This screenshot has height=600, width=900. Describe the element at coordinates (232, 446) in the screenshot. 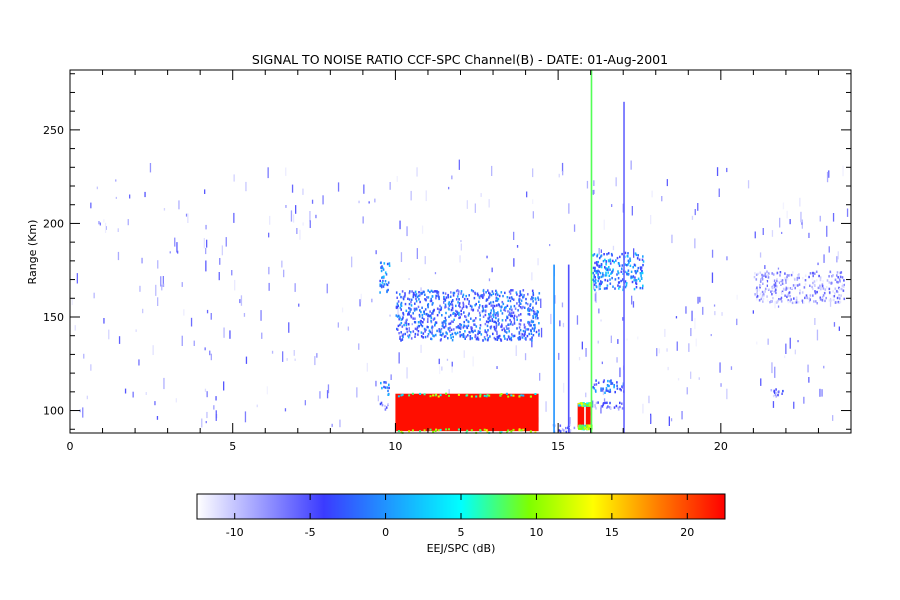

I see `x-tick-label: 5` at that location.